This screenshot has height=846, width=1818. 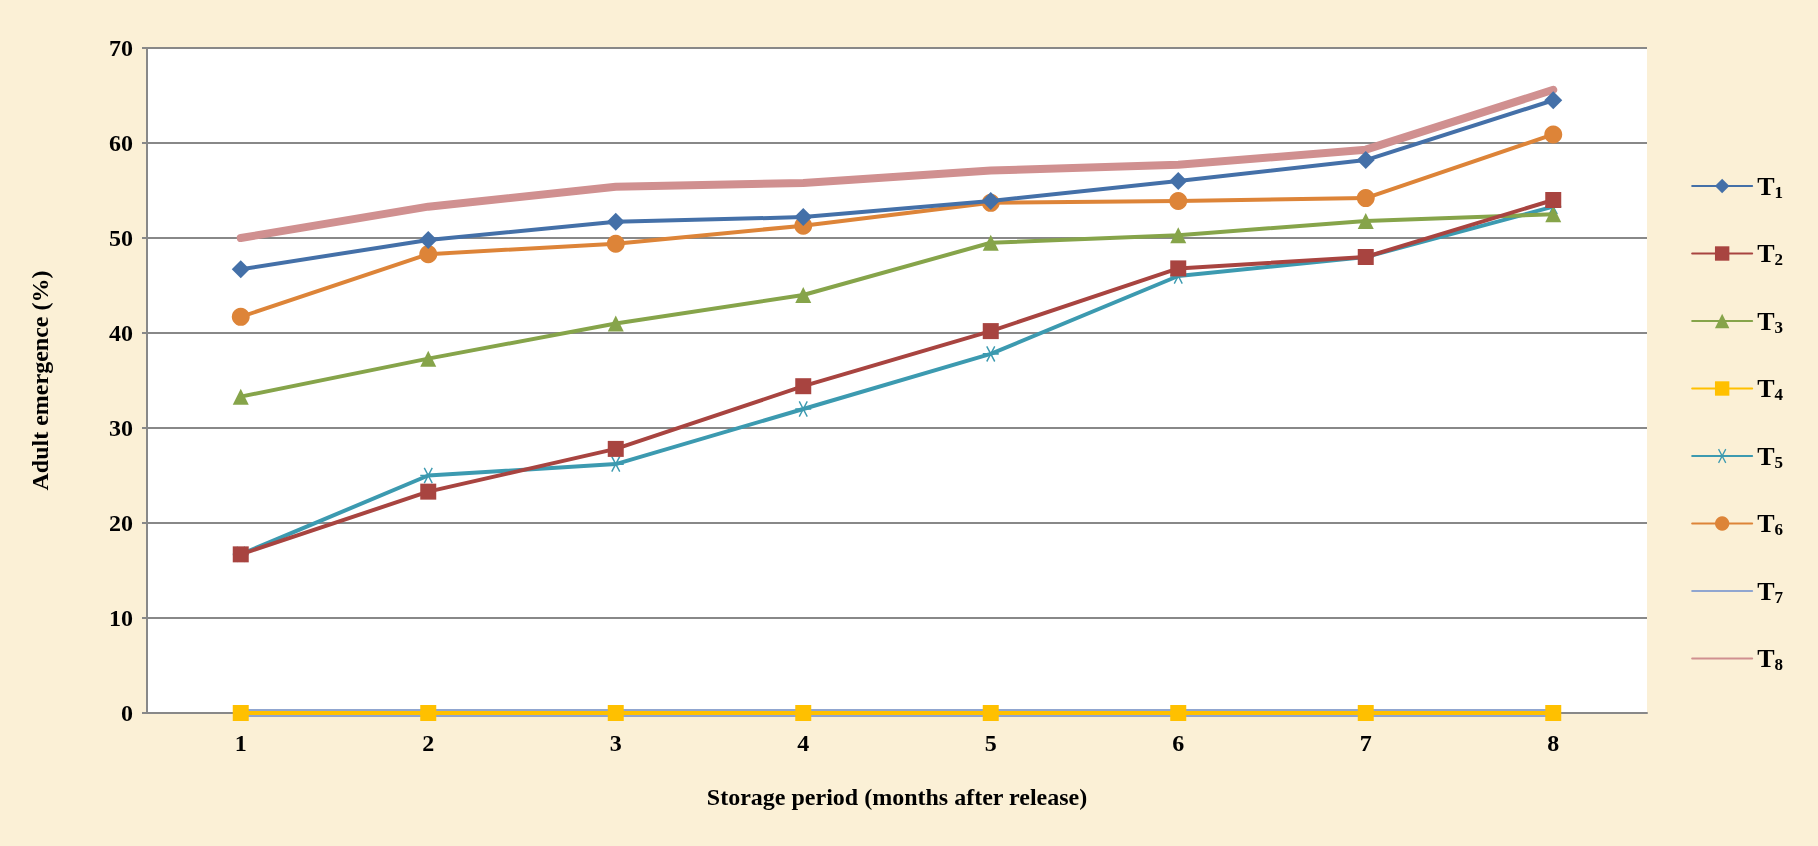 I want to click on x-tick-label: 2, so click(x=428, y=743).